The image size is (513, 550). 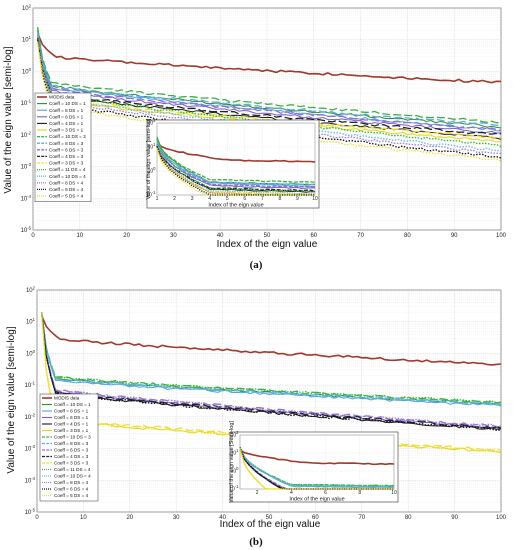 What do you see at coordinates (66, 182) in the screenshot?
I see `legend-label: Coeff = 8 DS = 4` at bounding box center [66, 182].